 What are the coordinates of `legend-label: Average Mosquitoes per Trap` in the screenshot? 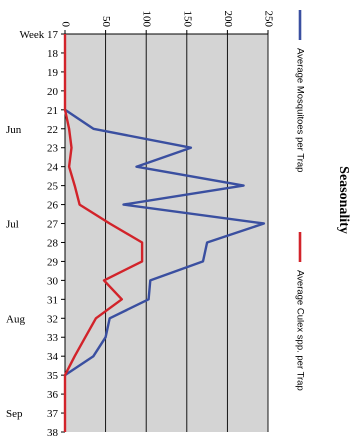 It's located at (299, 110).